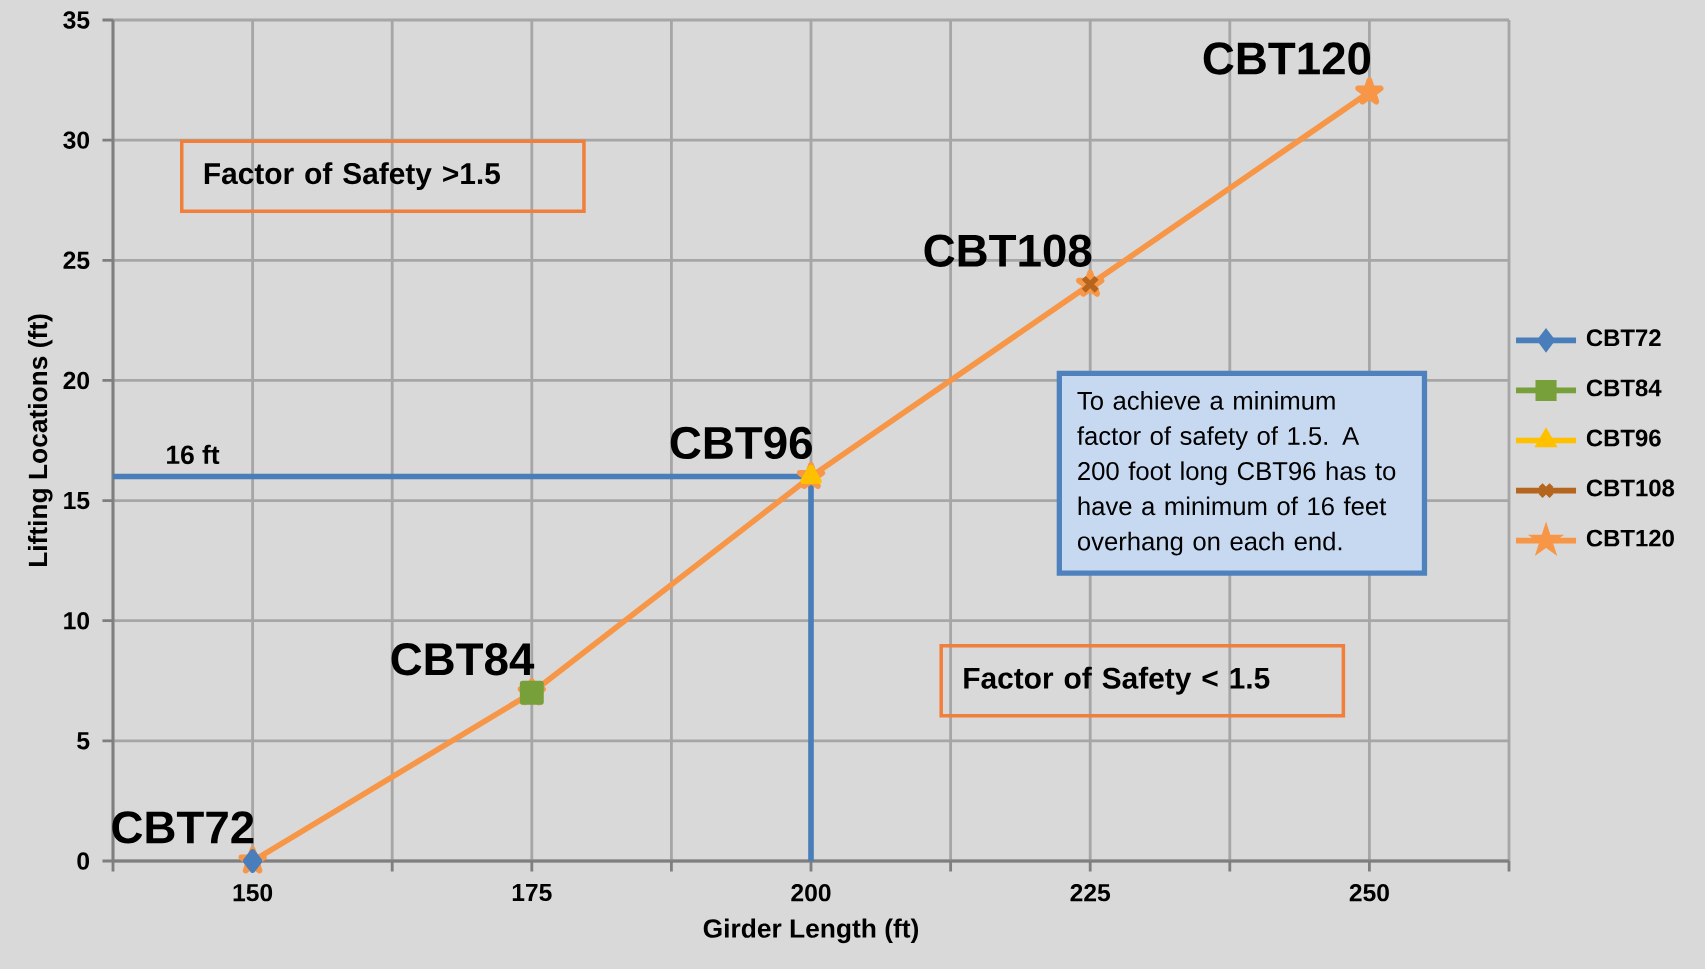 Image resolution: width=1705 pixels, height=969 pixels. Describe the element at coordinates (1287, 58) in the screenshot. I see `annotation: CBT120` at that location.